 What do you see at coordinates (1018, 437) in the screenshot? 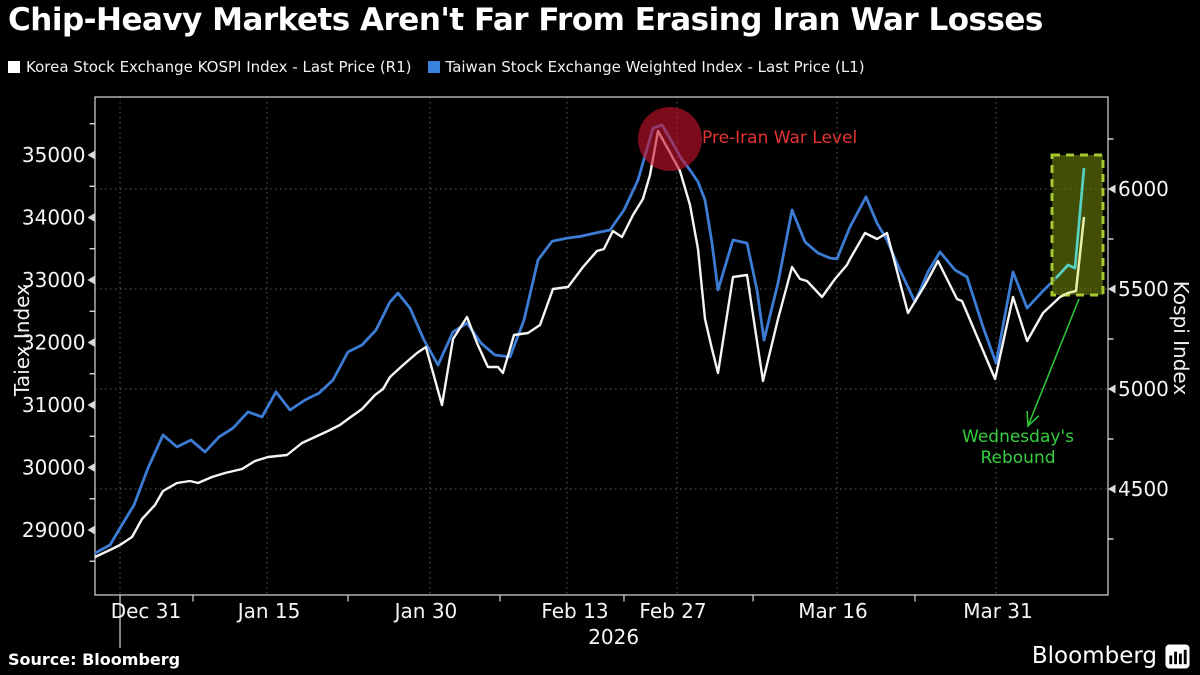
I see `rebound-annotation-line1: Wednesday's` at bounding box center [1018, 437].